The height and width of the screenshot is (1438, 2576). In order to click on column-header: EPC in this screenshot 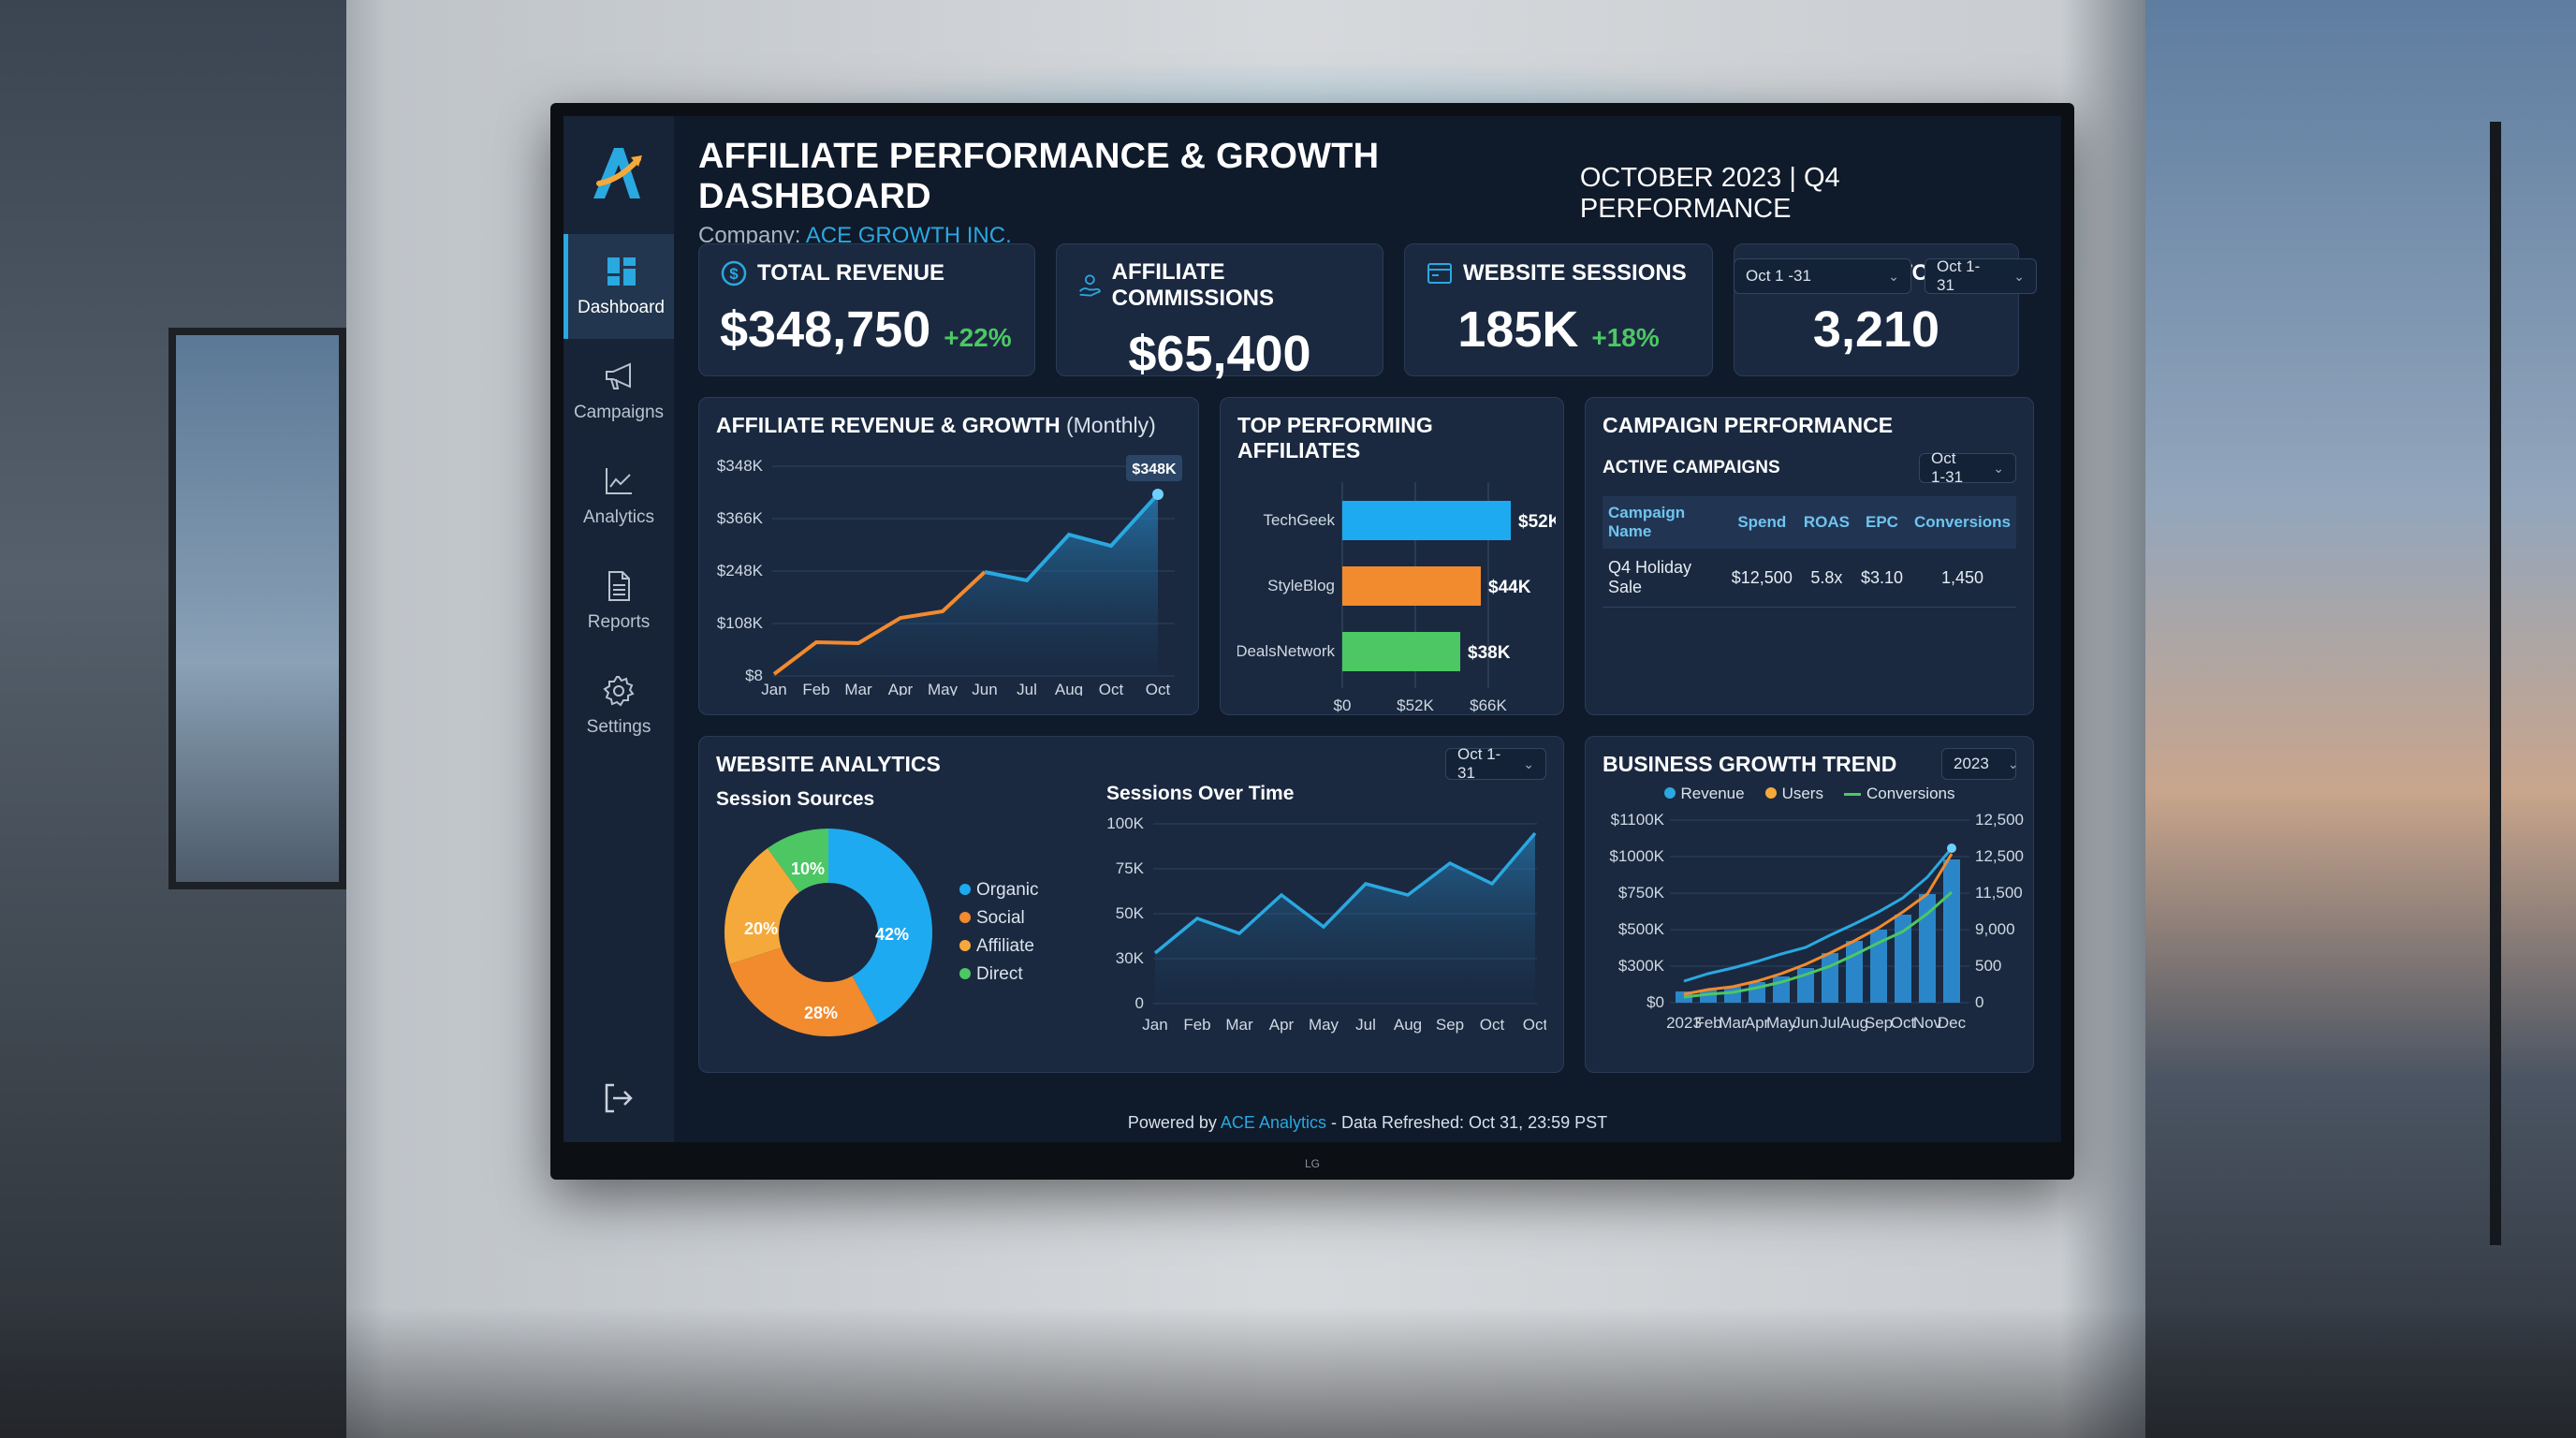, I will do `click(1882, 522)`.